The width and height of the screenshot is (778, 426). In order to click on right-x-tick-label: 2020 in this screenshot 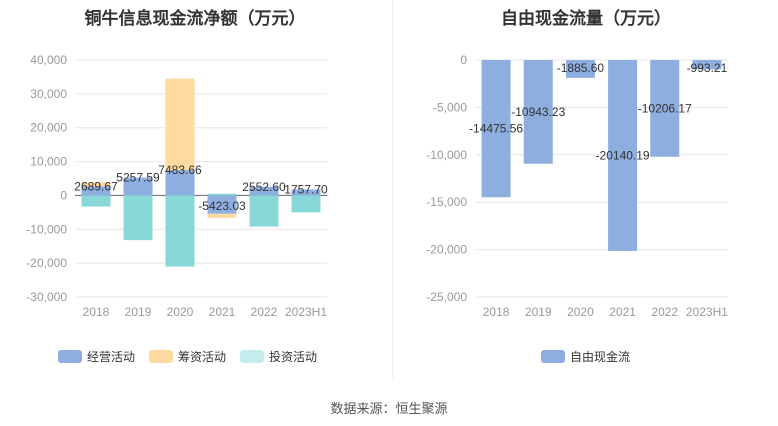, I will do `click(580, 312)`.